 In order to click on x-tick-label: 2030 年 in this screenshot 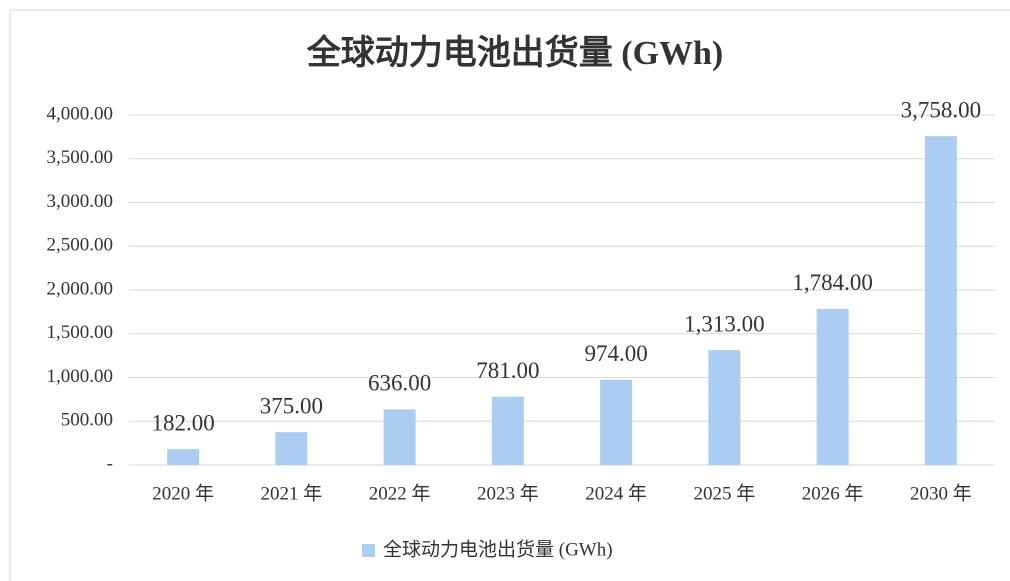, I will do `click(941, 493)`.